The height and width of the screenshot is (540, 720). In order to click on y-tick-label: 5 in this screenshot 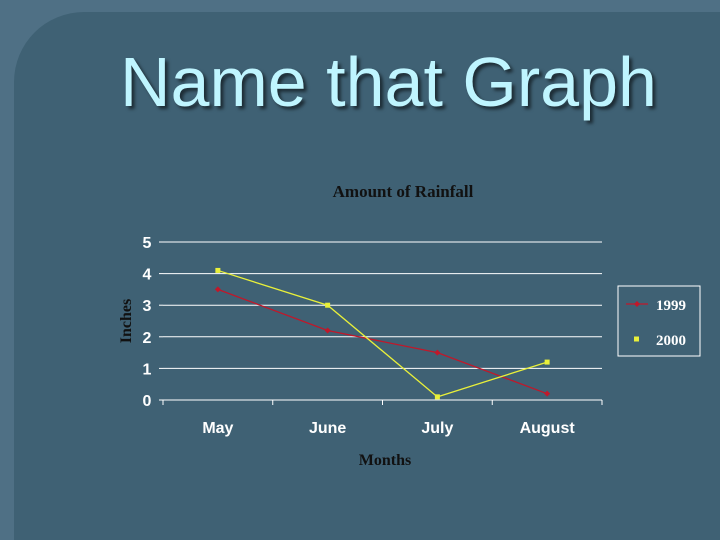, I will do `click(147, 243)`.